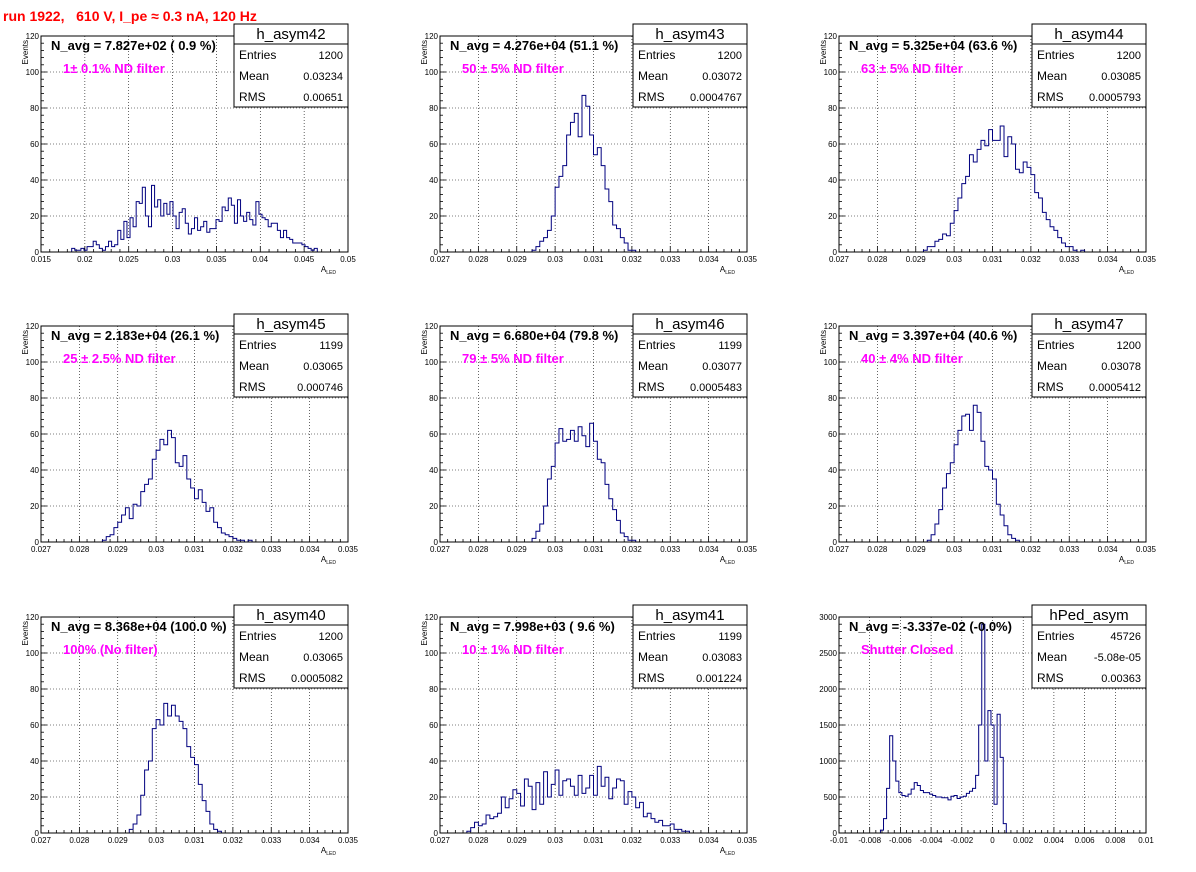  What do you see at coordinates (831, 797) in the screenshot?
I see `y-tick-label: 500` at bounding box center [831, 797].